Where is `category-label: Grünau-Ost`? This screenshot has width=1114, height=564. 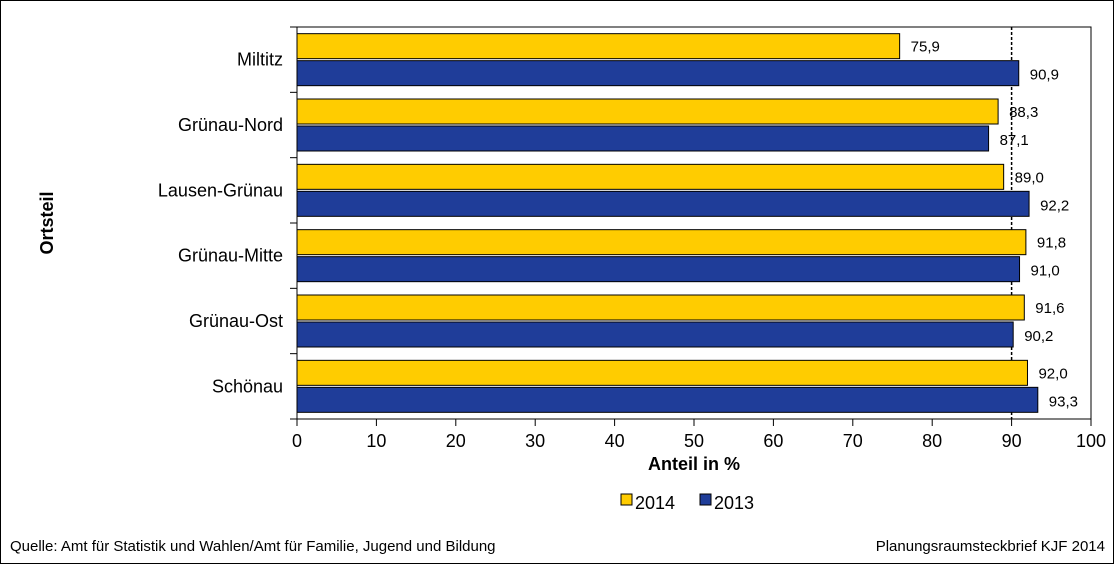 category-label: Grünau-Ost is located at coordinates (236, 321).